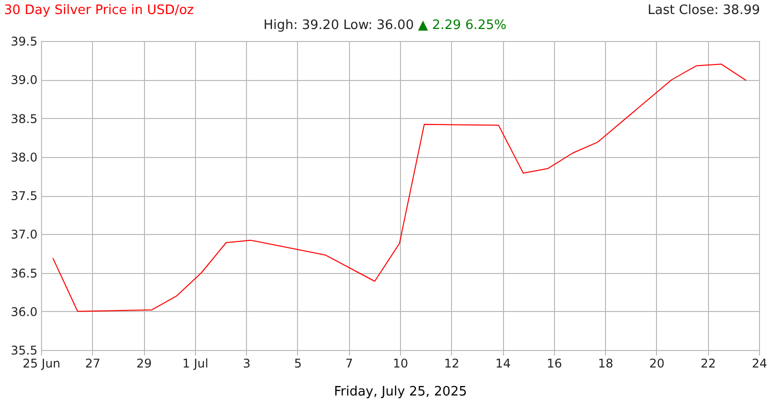 Image resolution: width=770 pixels, height=410 pixels. What do you see at coordinates (144, 363) in the screenshot?
I see `x-tick-label: 29` at bounding box center [144, 363].